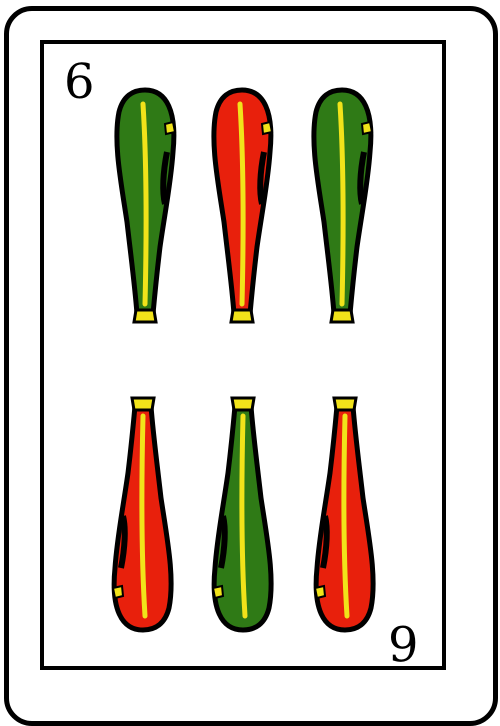  Describe the element at coordinates (403, 642) in the screenshot. I see `card-rank-bottom: 6` at that location.